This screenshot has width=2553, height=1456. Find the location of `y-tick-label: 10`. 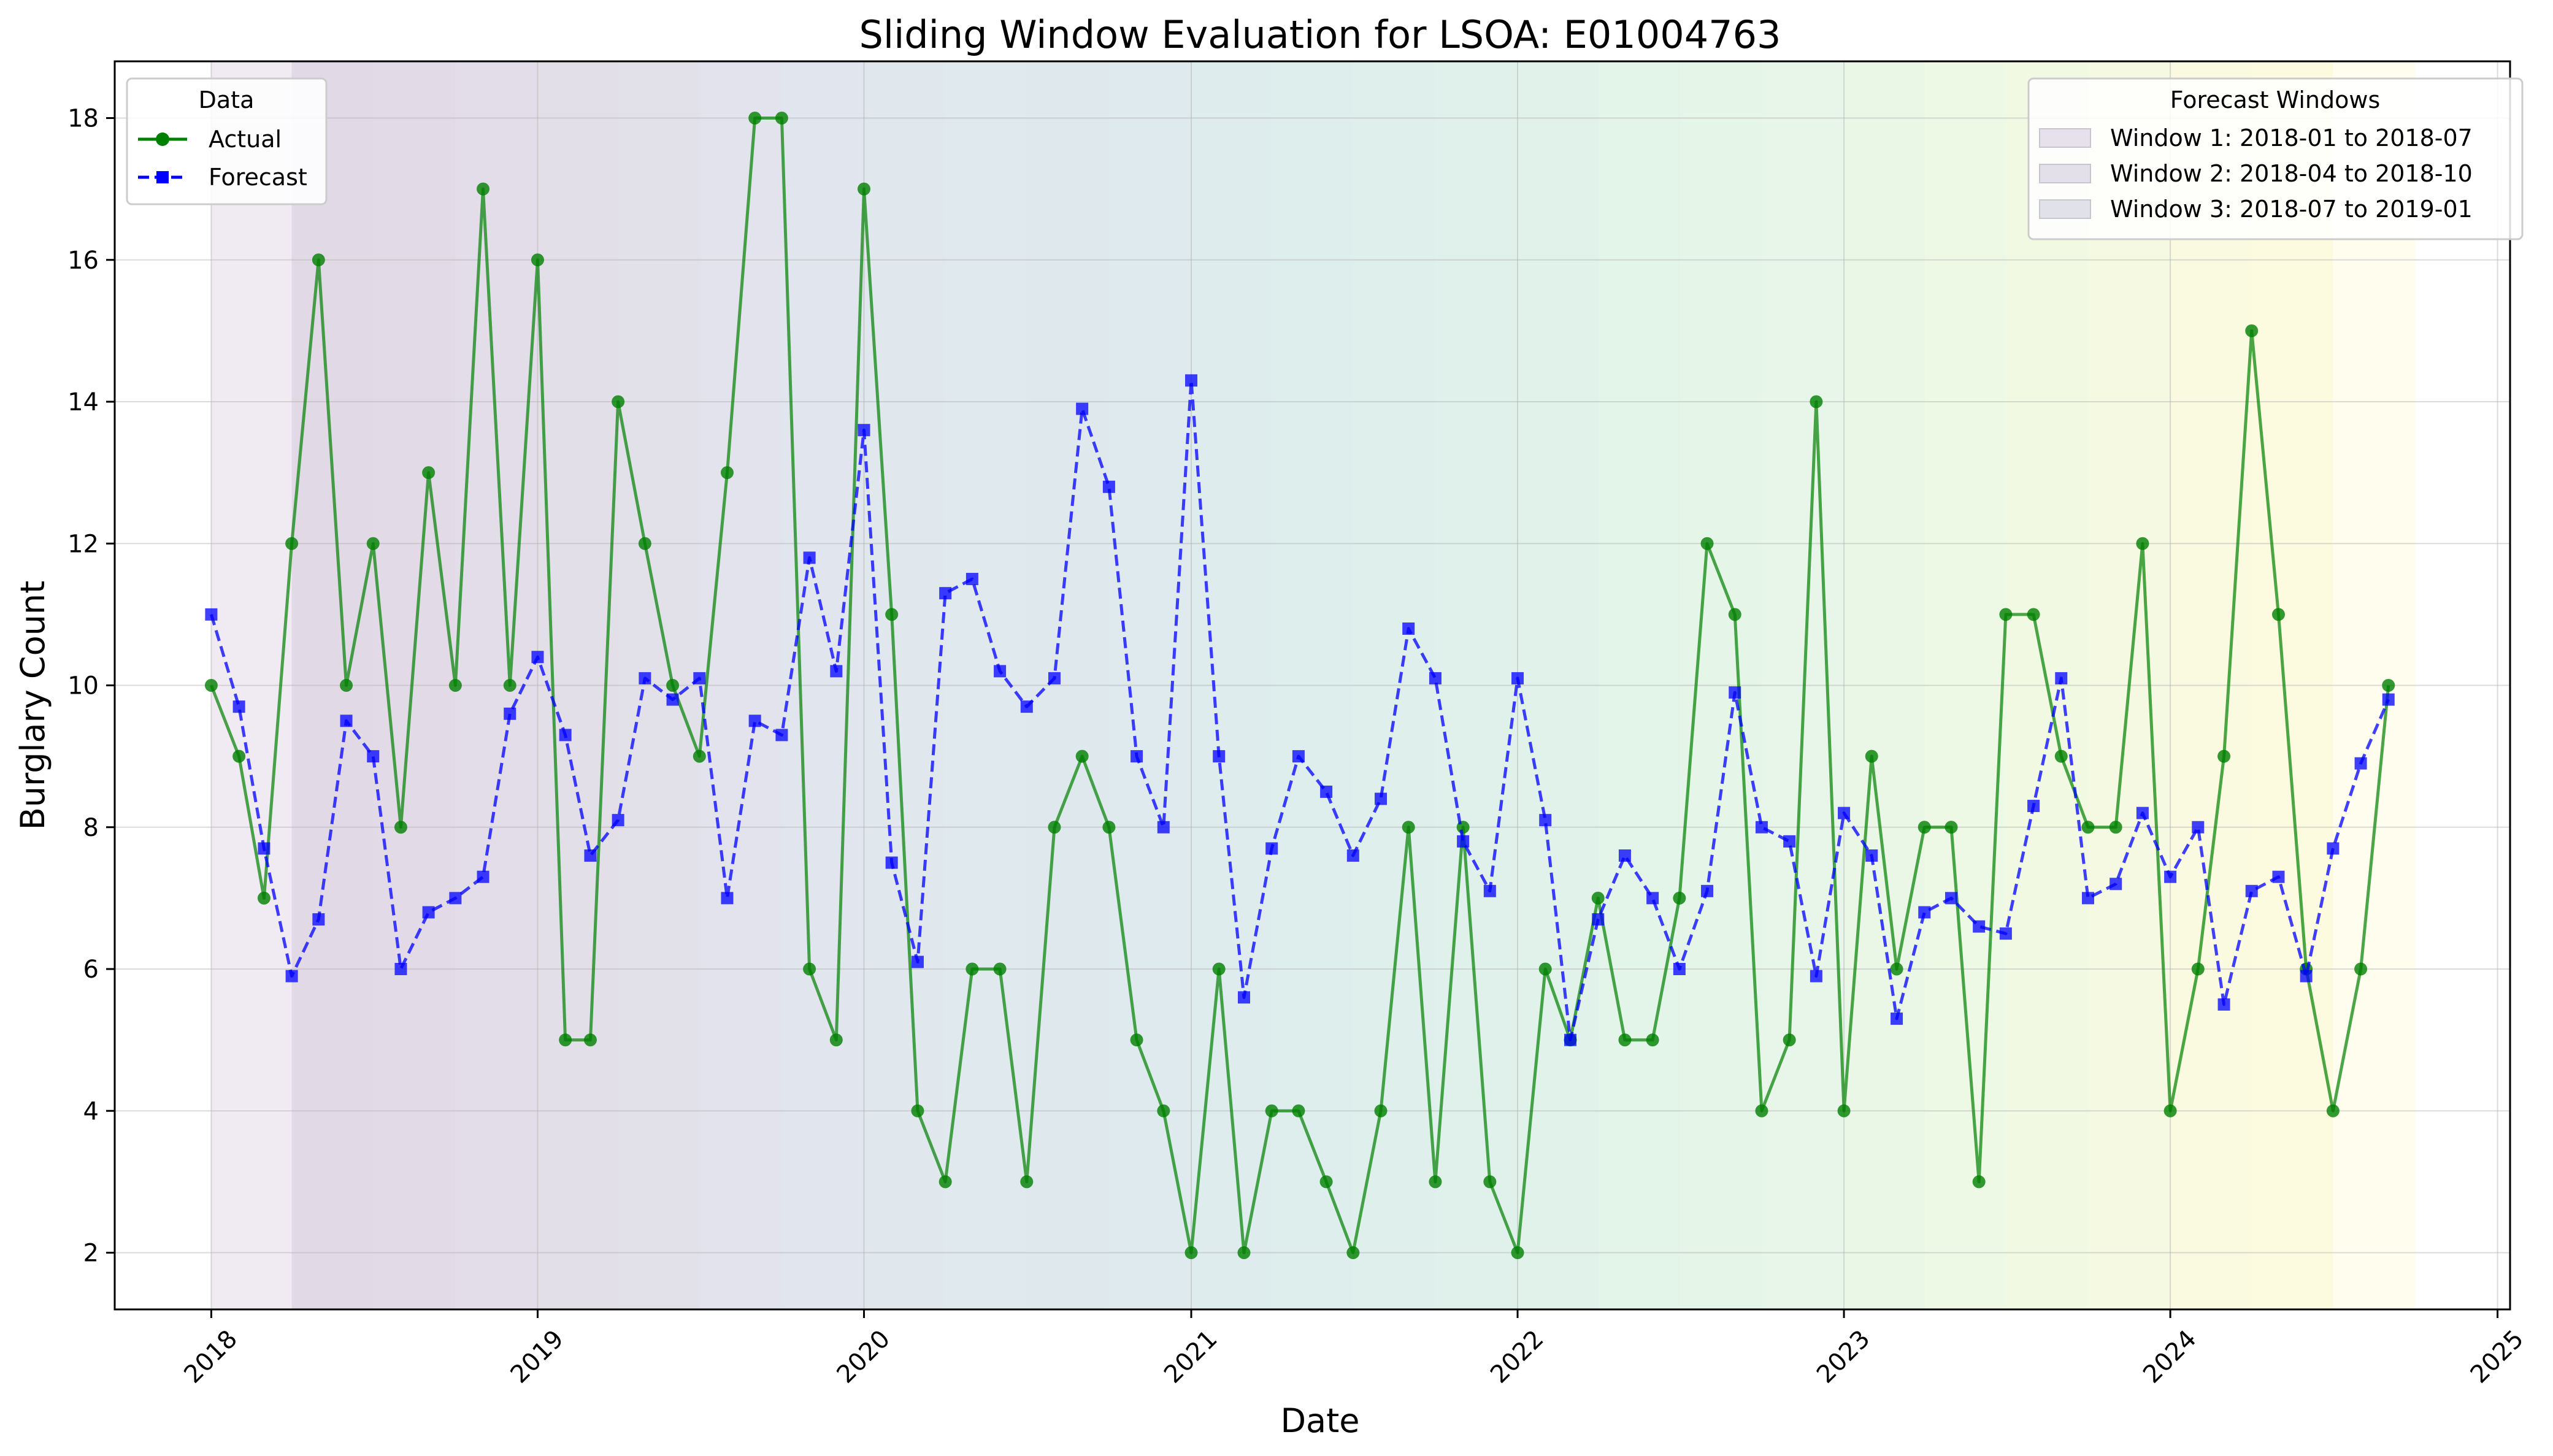

y-tick-label: 10 is located at coordinates (83, 686).